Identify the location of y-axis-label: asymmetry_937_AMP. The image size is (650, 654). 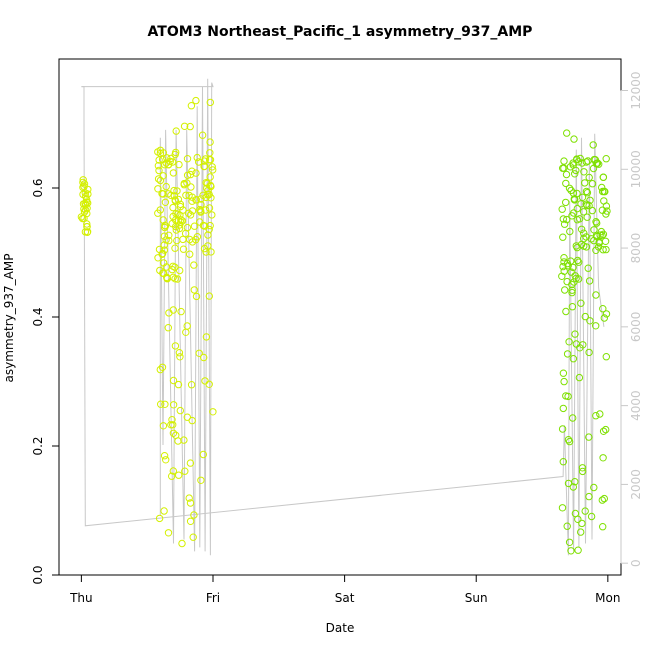
(9, 318).